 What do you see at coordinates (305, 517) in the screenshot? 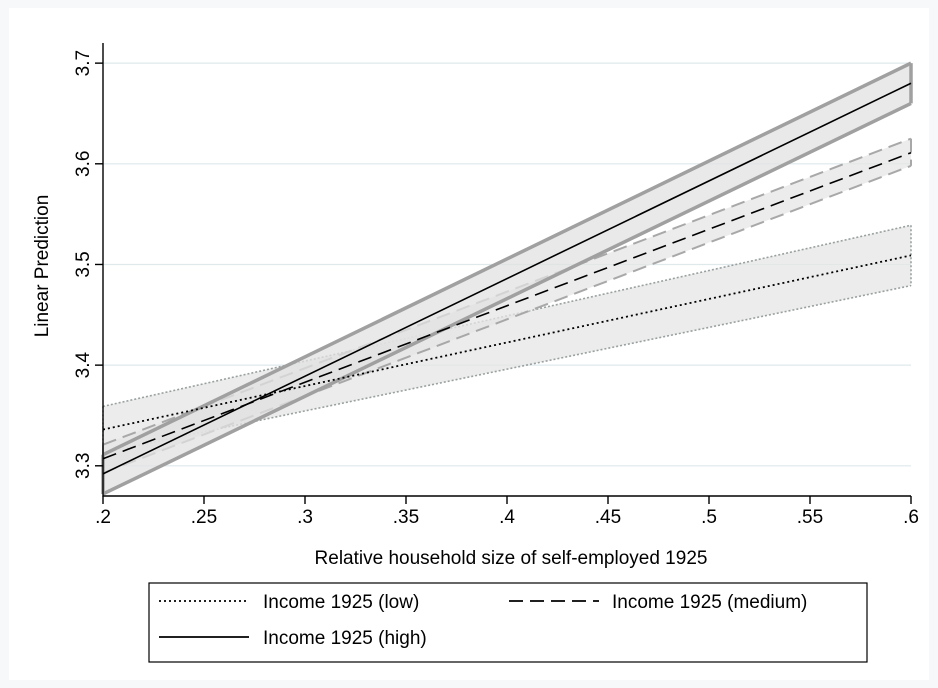
I see `x-tick-label-2: .3` at bounding box center [305, 517].